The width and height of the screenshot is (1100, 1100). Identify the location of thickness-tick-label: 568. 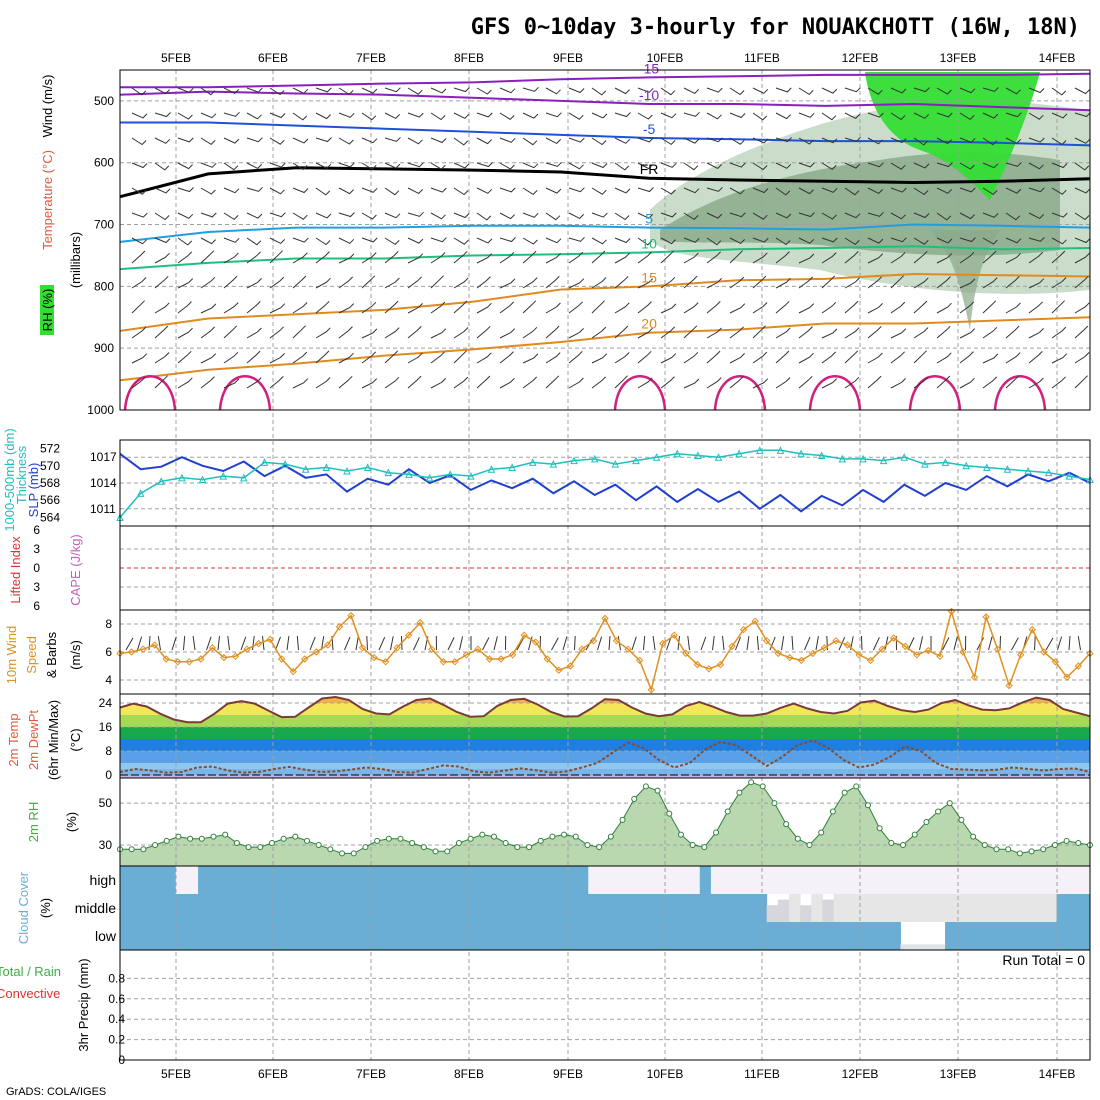
(50, 483).